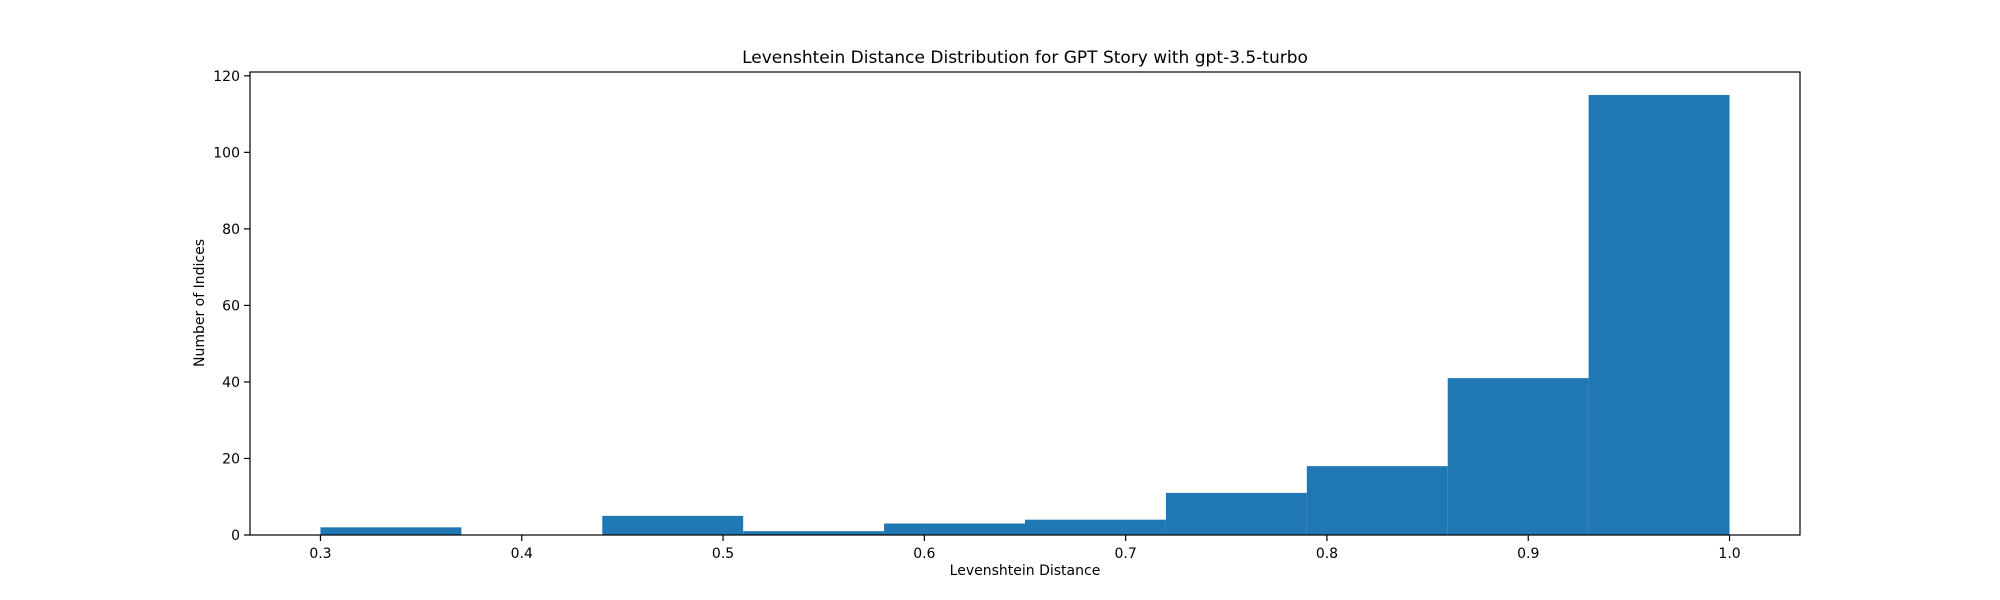 The image size is (2000, 600). Describe the element at coordinates (522, 554) in the screenshot. I see `x-tick-label: 0.4` at that location.